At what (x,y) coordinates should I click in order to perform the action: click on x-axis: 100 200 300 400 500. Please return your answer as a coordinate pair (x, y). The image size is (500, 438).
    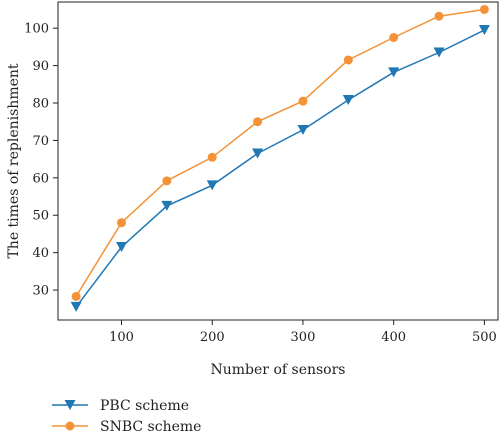
    Looking at the image, I should click on (303, 332).